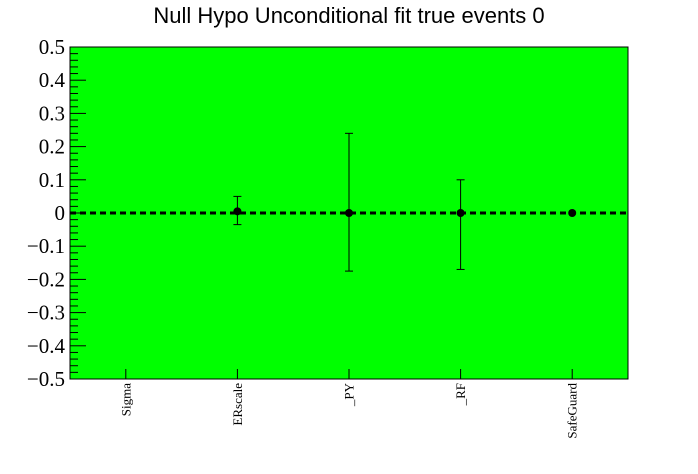 The width and height of the screenshot is (698, 474). What do you see at coordinates (52, 80) in the screenshot?
I see `y-tick-label: 0.4` at bounding box center [52, 80].